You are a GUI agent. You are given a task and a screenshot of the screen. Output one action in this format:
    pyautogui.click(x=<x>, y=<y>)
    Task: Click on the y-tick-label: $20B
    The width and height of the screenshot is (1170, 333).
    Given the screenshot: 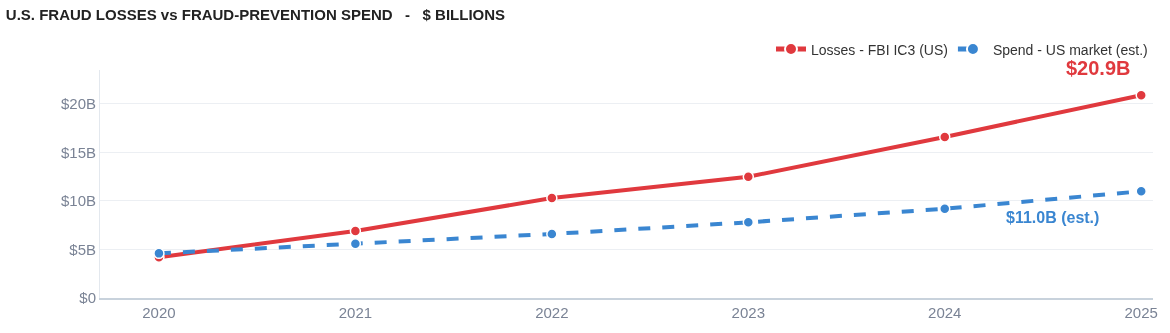 What is the action you would take?
    pyautogui.click(x=78, y=104)
    